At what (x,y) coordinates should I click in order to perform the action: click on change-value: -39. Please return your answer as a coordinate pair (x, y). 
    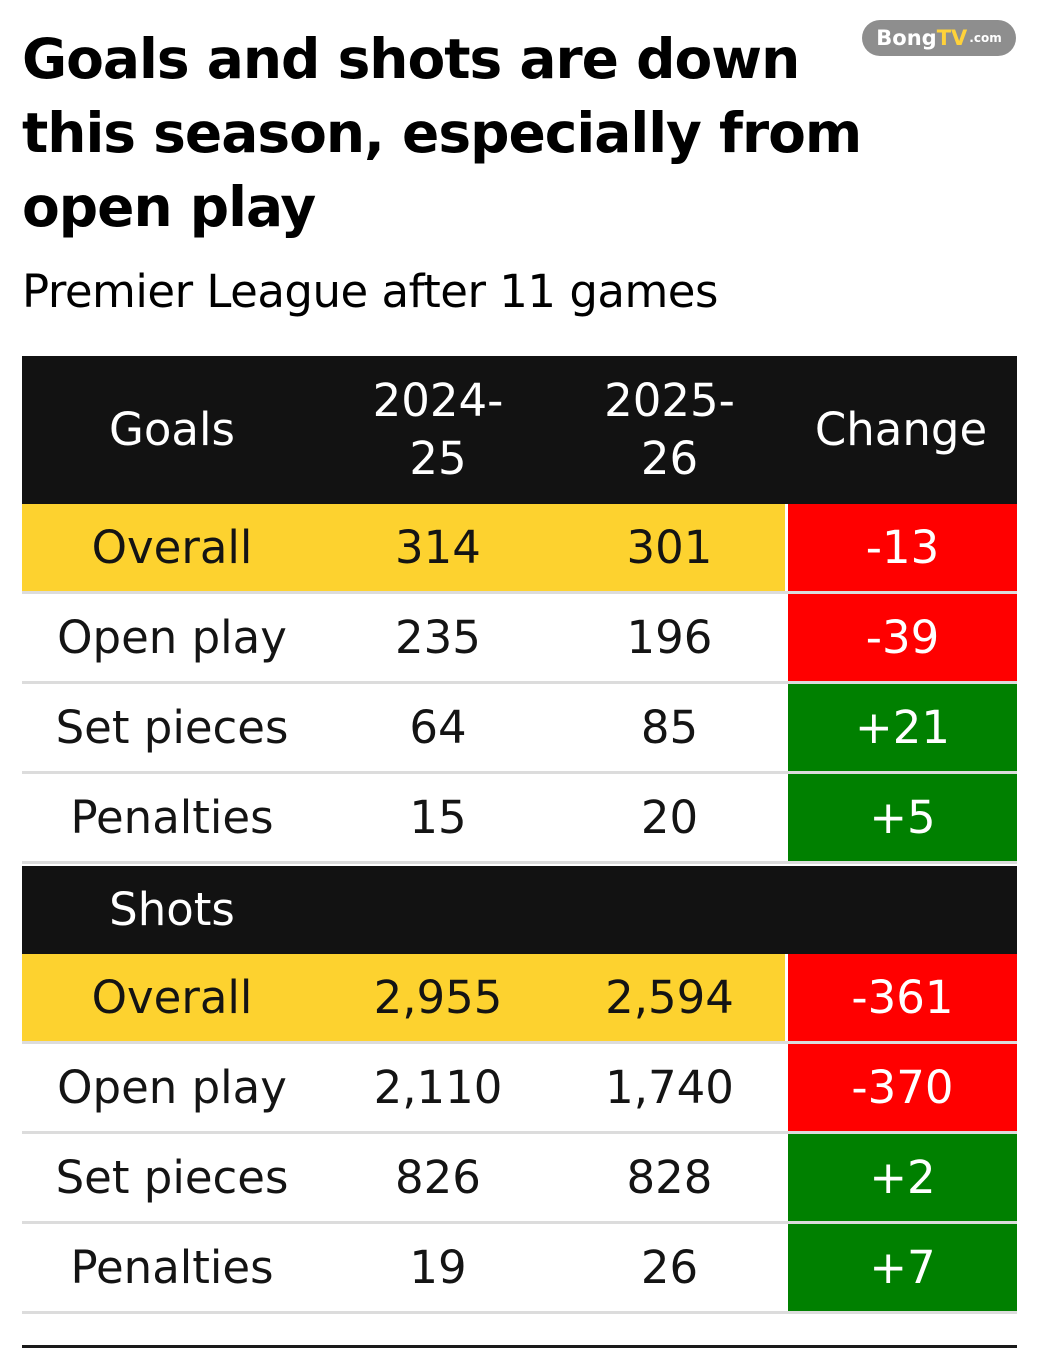
    Looking at the image, I should click on (901, 637).